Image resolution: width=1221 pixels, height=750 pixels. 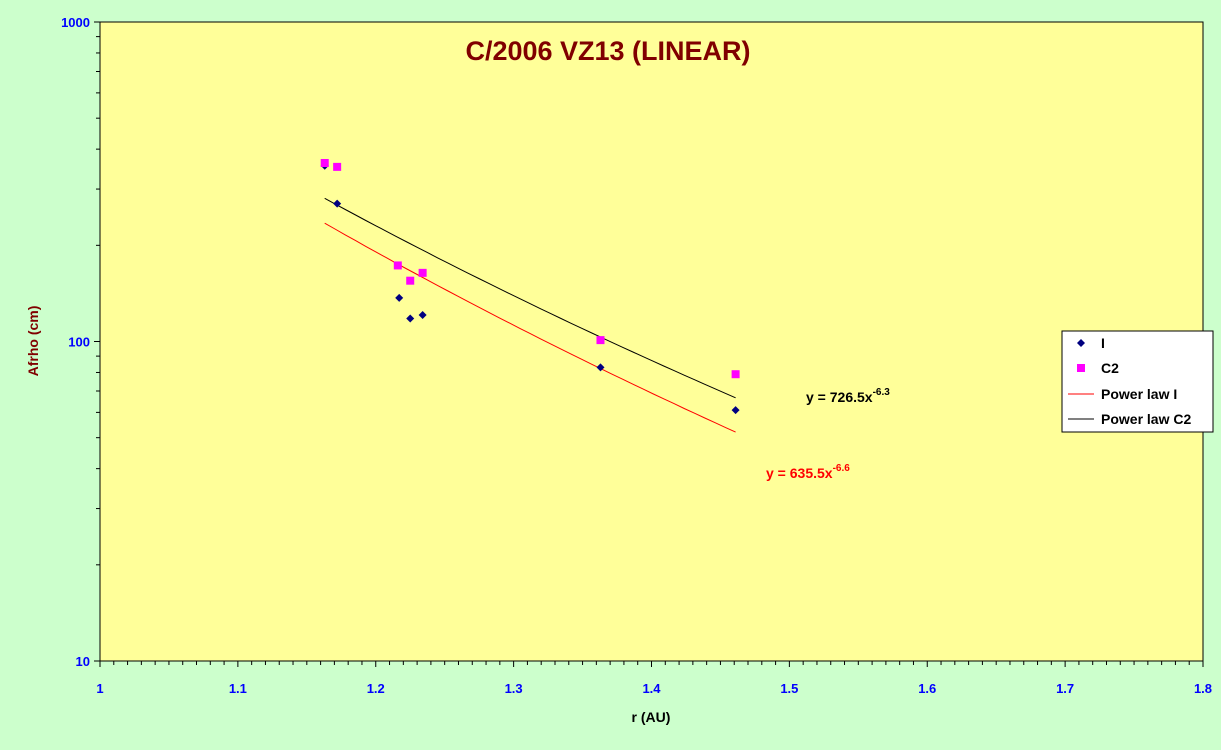 I want to click on trend-line-power-law-i, so click(x=530, y=327).